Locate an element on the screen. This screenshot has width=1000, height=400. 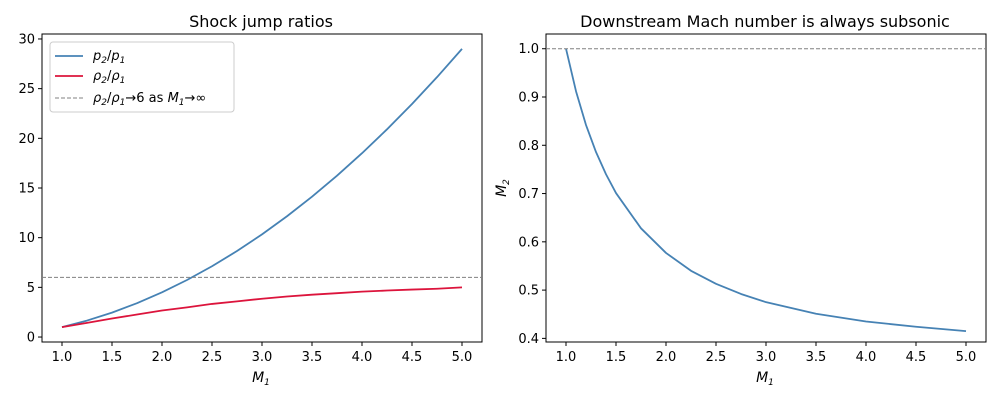
y-tick-label: 15 is located at coordinates (26, 189).